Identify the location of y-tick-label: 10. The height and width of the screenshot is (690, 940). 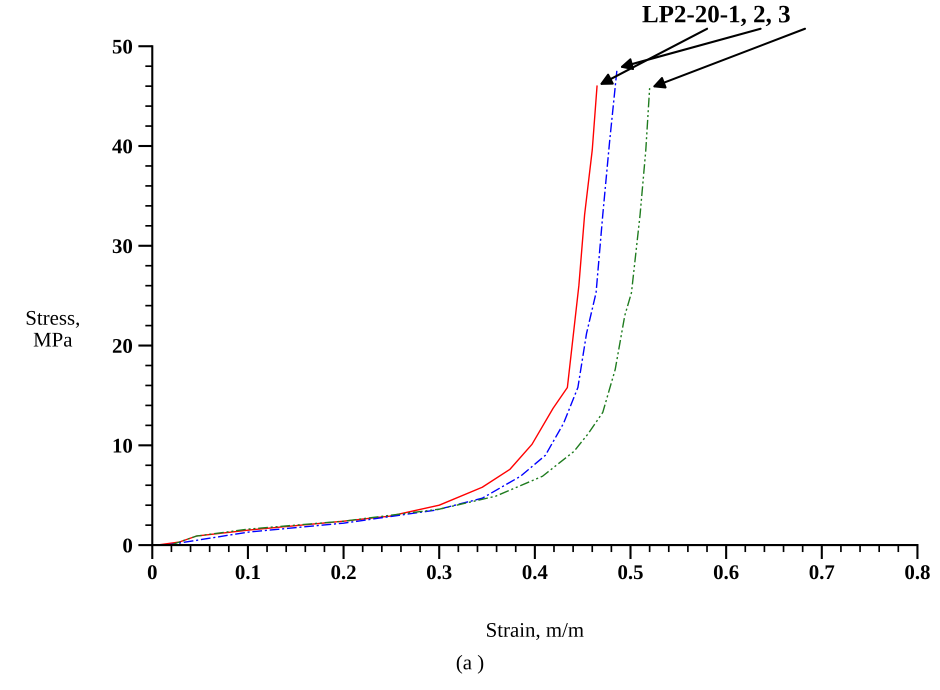
(123, 445).